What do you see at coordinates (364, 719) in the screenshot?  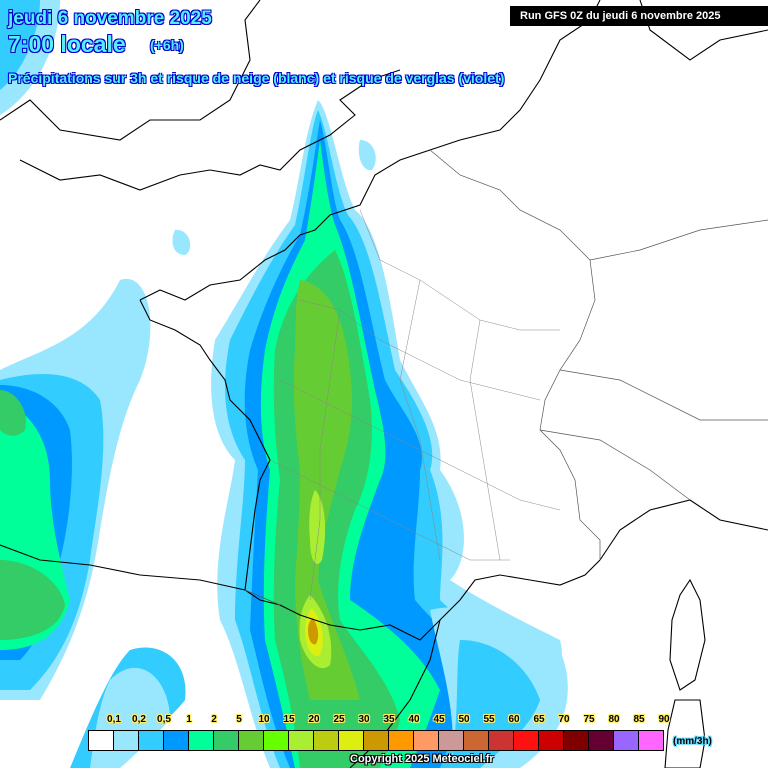 I see `legend-label: 30` at bounding box center [364, 719].